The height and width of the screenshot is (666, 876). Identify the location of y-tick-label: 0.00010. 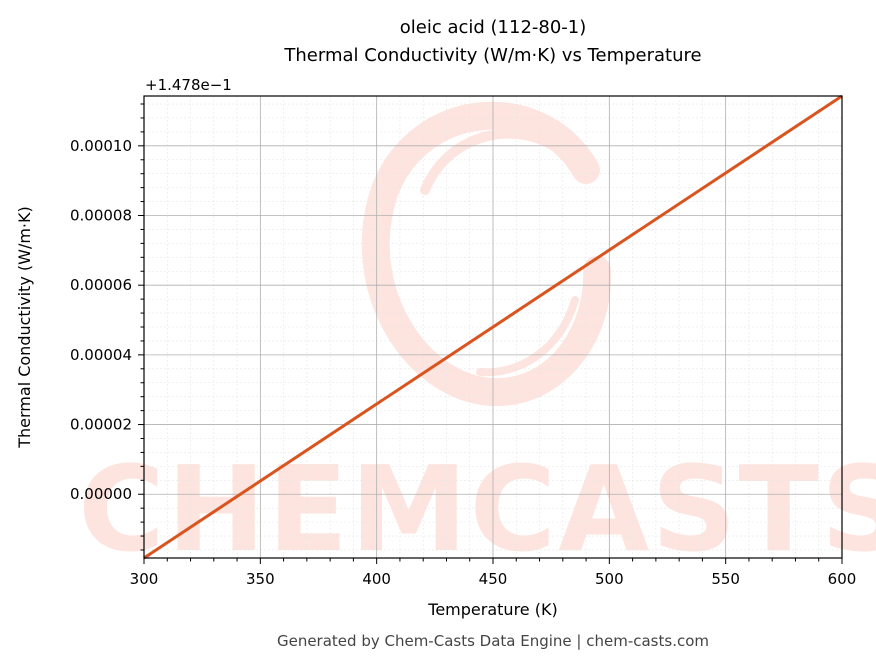
(101, 146).